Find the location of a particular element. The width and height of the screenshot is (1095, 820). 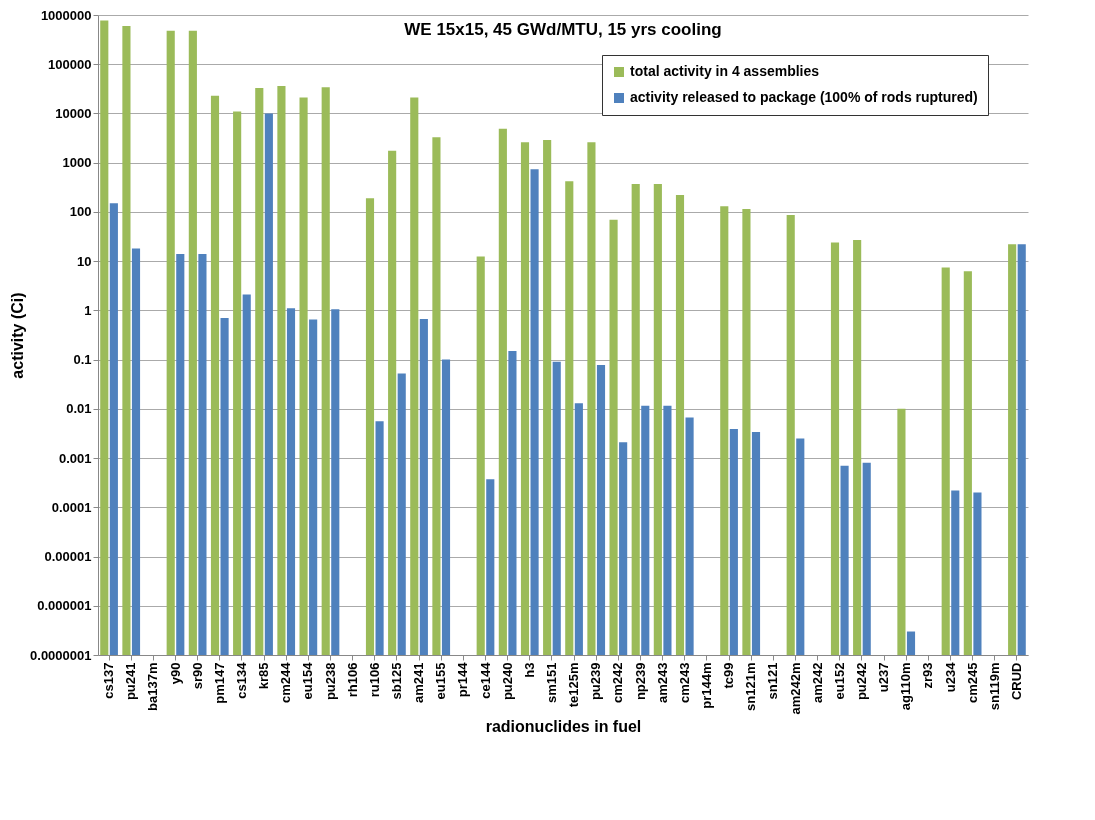

y-axis-title: activity (Ci) is located at coordinates (18, 335).